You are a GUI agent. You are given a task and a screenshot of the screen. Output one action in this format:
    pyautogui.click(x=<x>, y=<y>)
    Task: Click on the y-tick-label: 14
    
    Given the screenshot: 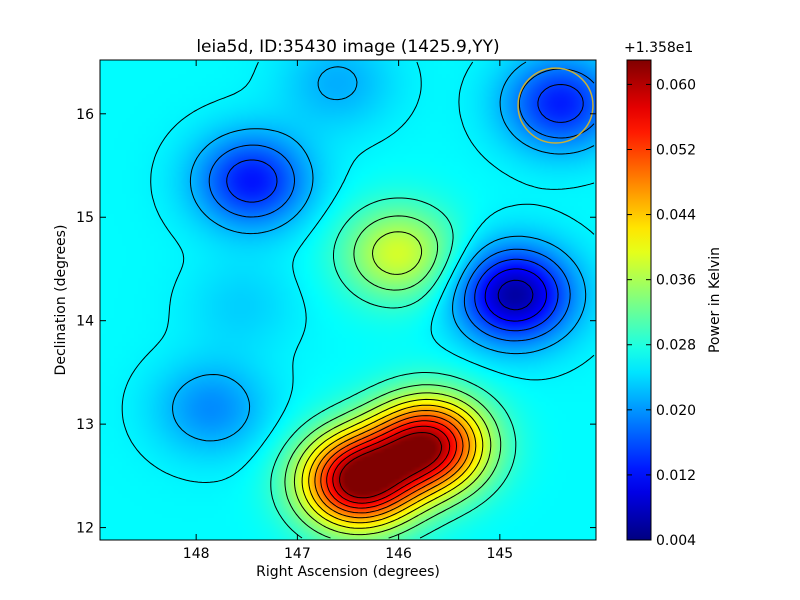 What is the action you would take?
    pyautogui.click(x=85, y=322)
    